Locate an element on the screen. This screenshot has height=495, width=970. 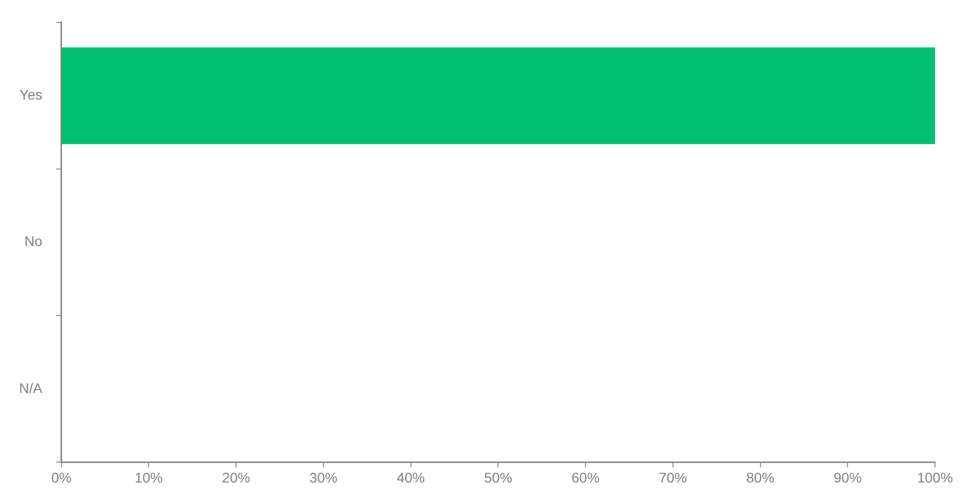
x-tick-label: 10% is located at coordinates (148, 477).